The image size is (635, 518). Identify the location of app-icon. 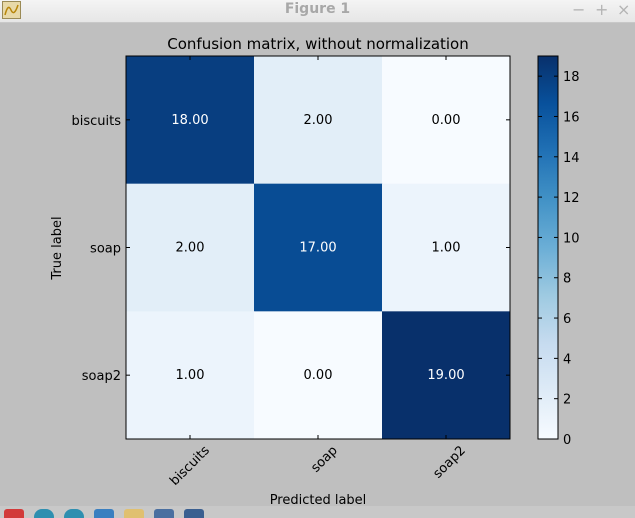
(11, 10).